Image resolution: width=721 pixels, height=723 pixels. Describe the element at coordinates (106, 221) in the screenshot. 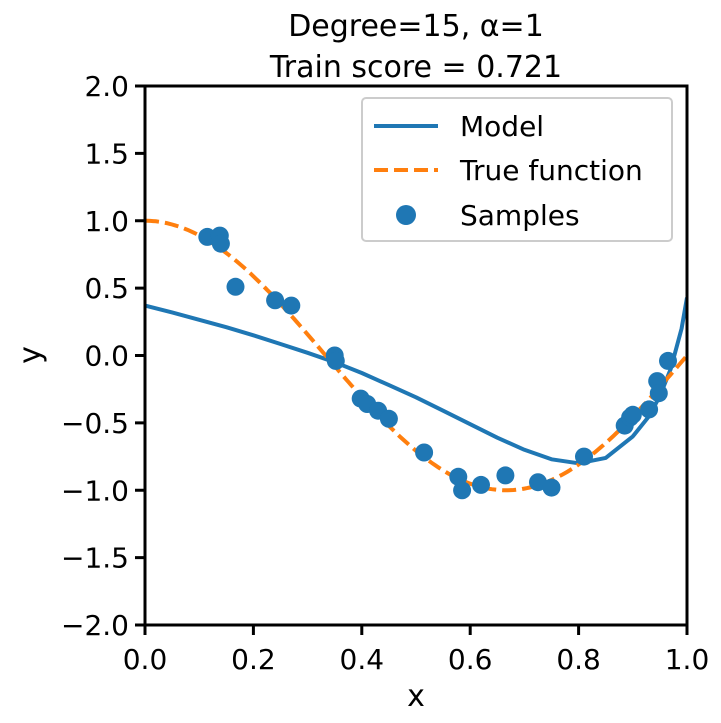

I see `y-tick-label: 1.0` at that location.